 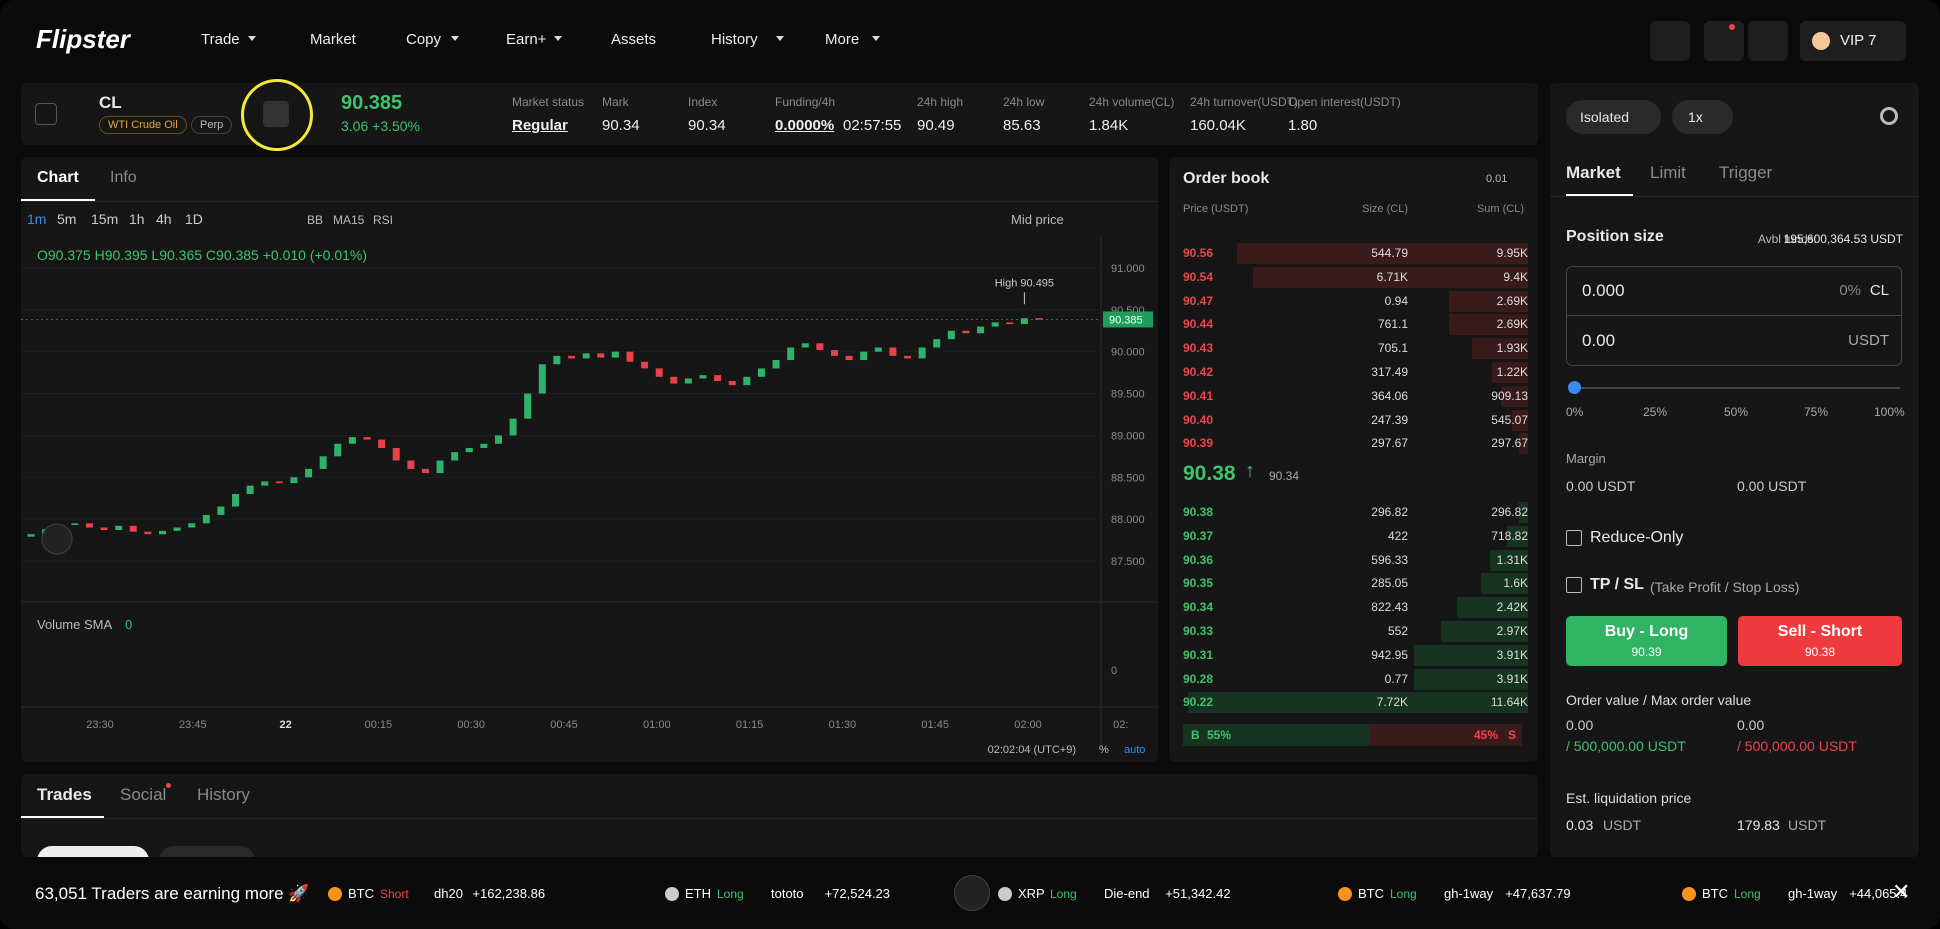 I want to click on coin: ETH, so click(x=698, y=893).